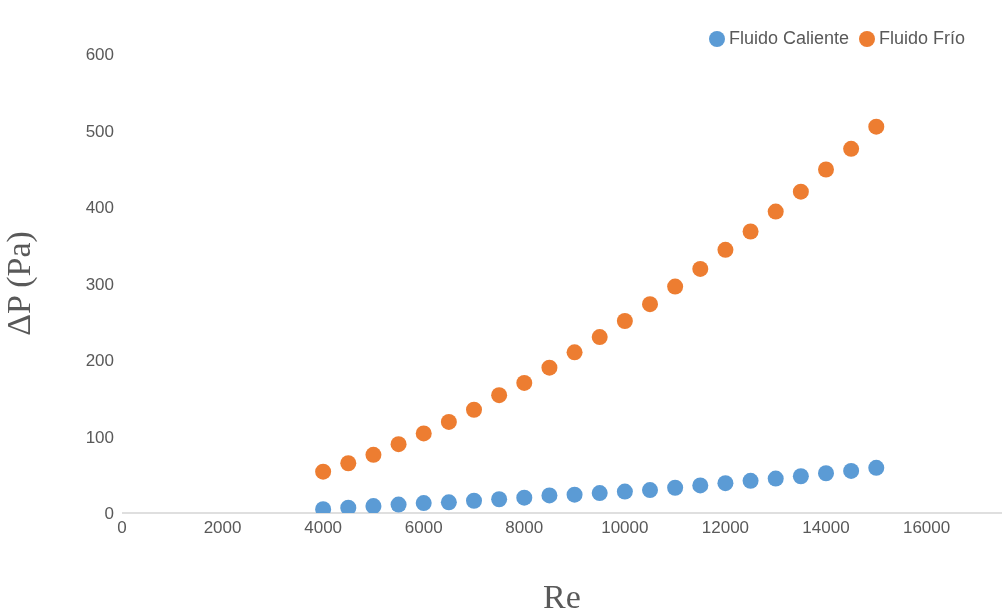 The width and height of the screenshot is (1005, 613). What do you see at coordinates (524, 528) in the screenshot?
I see `x-tick-label: 8000` at bounding box center [524, 528].